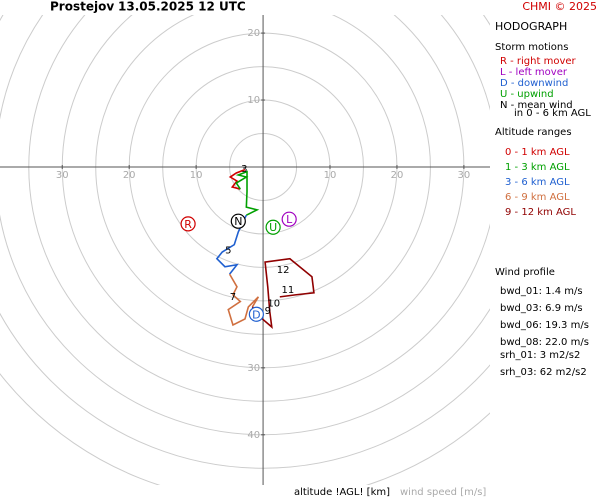 The image size is (600, 500). What do you see at coordinates (253, 100) in the screenshot?
I see `y-tick-label: 10` at bounding box center [253, 100].